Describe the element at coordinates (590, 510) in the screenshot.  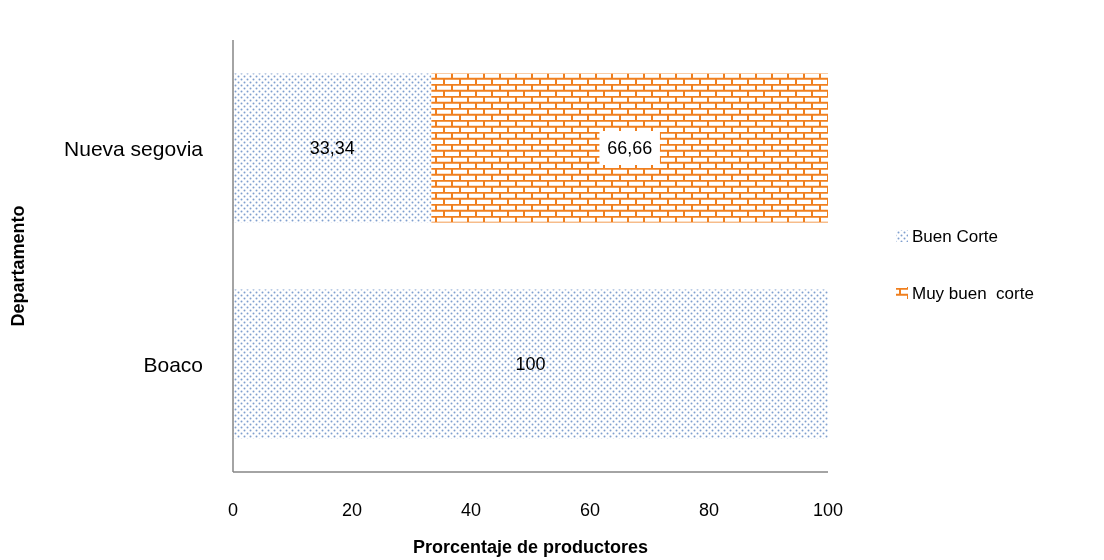
I see `x-tick-label: 60` at that location.